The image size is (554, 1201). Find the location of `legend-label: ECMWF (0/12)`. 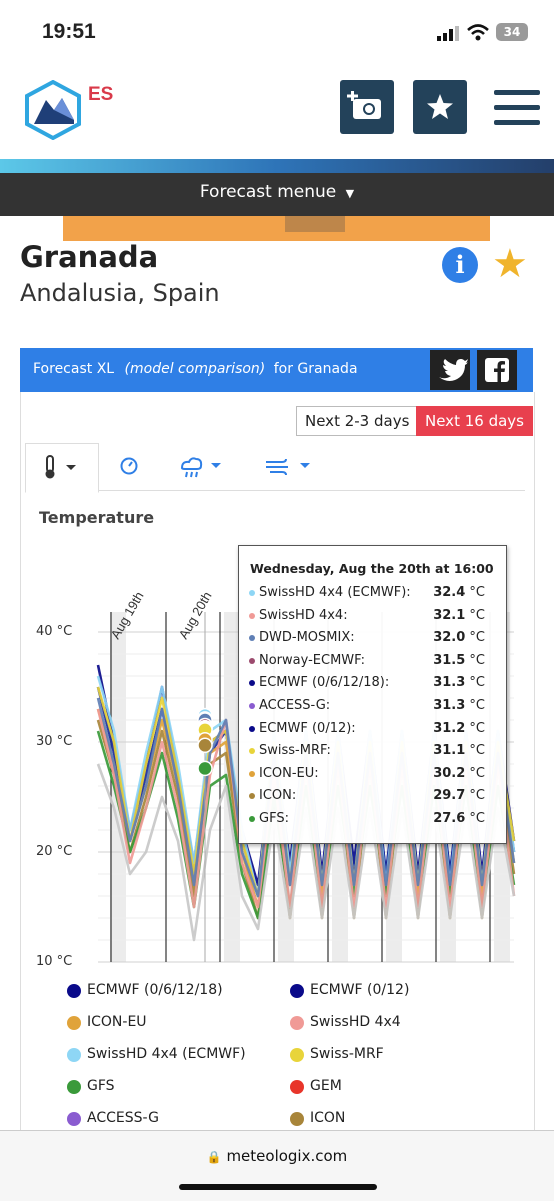

legend-label: ECMWF (0/12) is located at coordinates (360, 990).